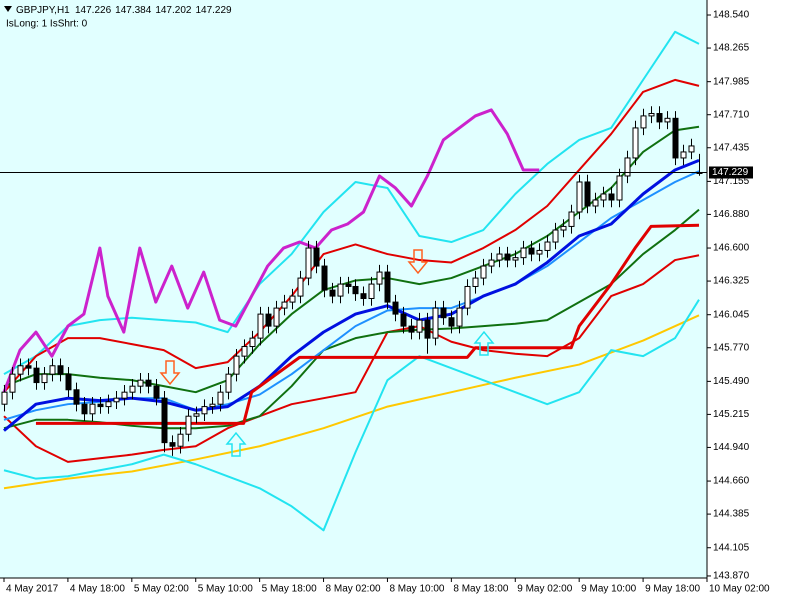  Describe the element at coordinates (289, 589) in the screenshot. I see `x-tick-label: 5 May 18:00` at that location.